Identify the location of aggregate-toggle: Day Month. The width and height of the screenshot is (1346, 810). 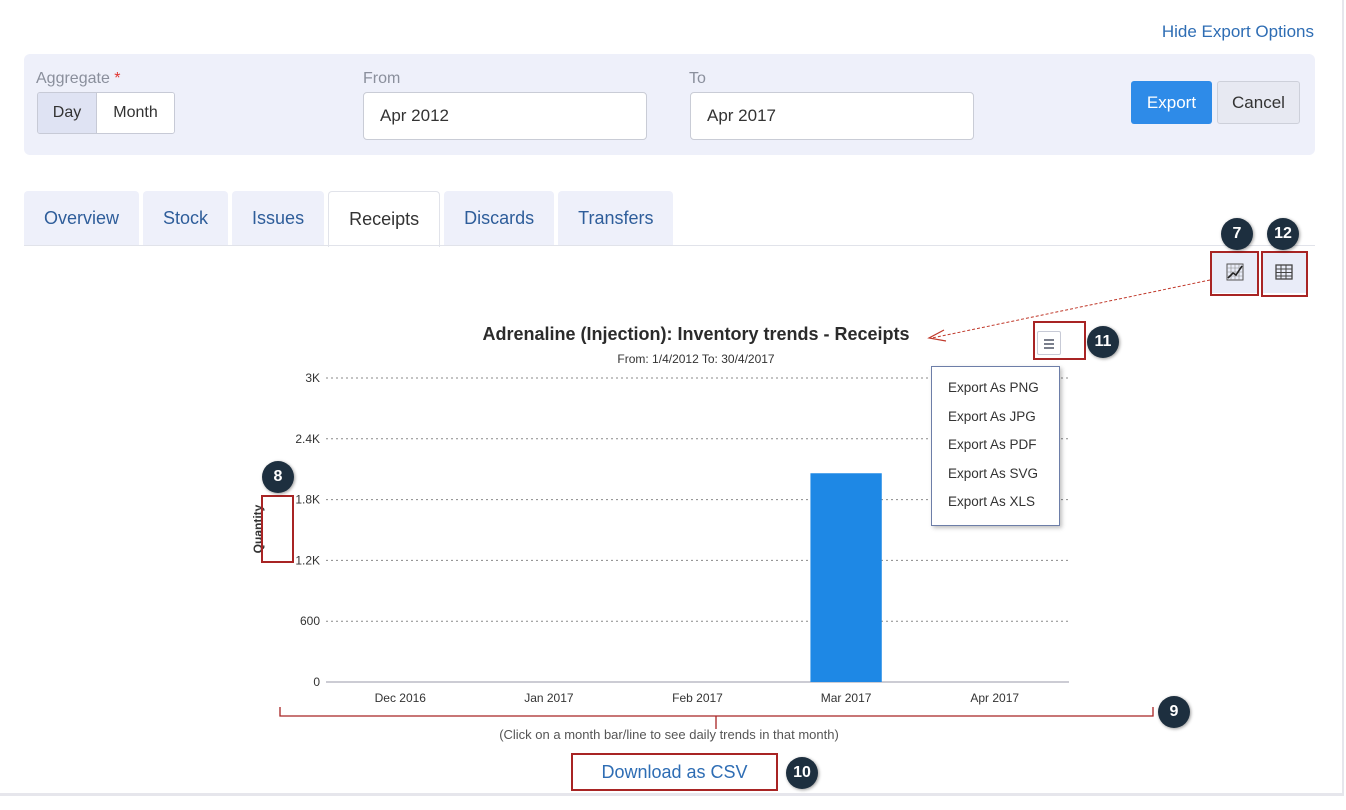
(106, 113).